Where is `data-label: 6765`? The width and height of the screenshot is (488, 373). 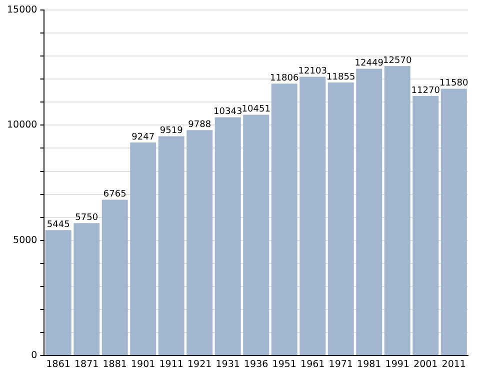
data-label: 6765 is located at coordinates (114, 195).